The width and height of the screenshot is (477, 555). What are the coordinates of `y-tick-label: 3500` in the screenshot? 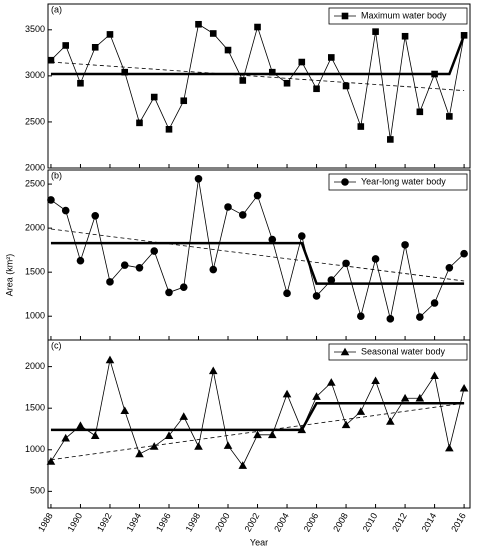 It's located at (35, 29).